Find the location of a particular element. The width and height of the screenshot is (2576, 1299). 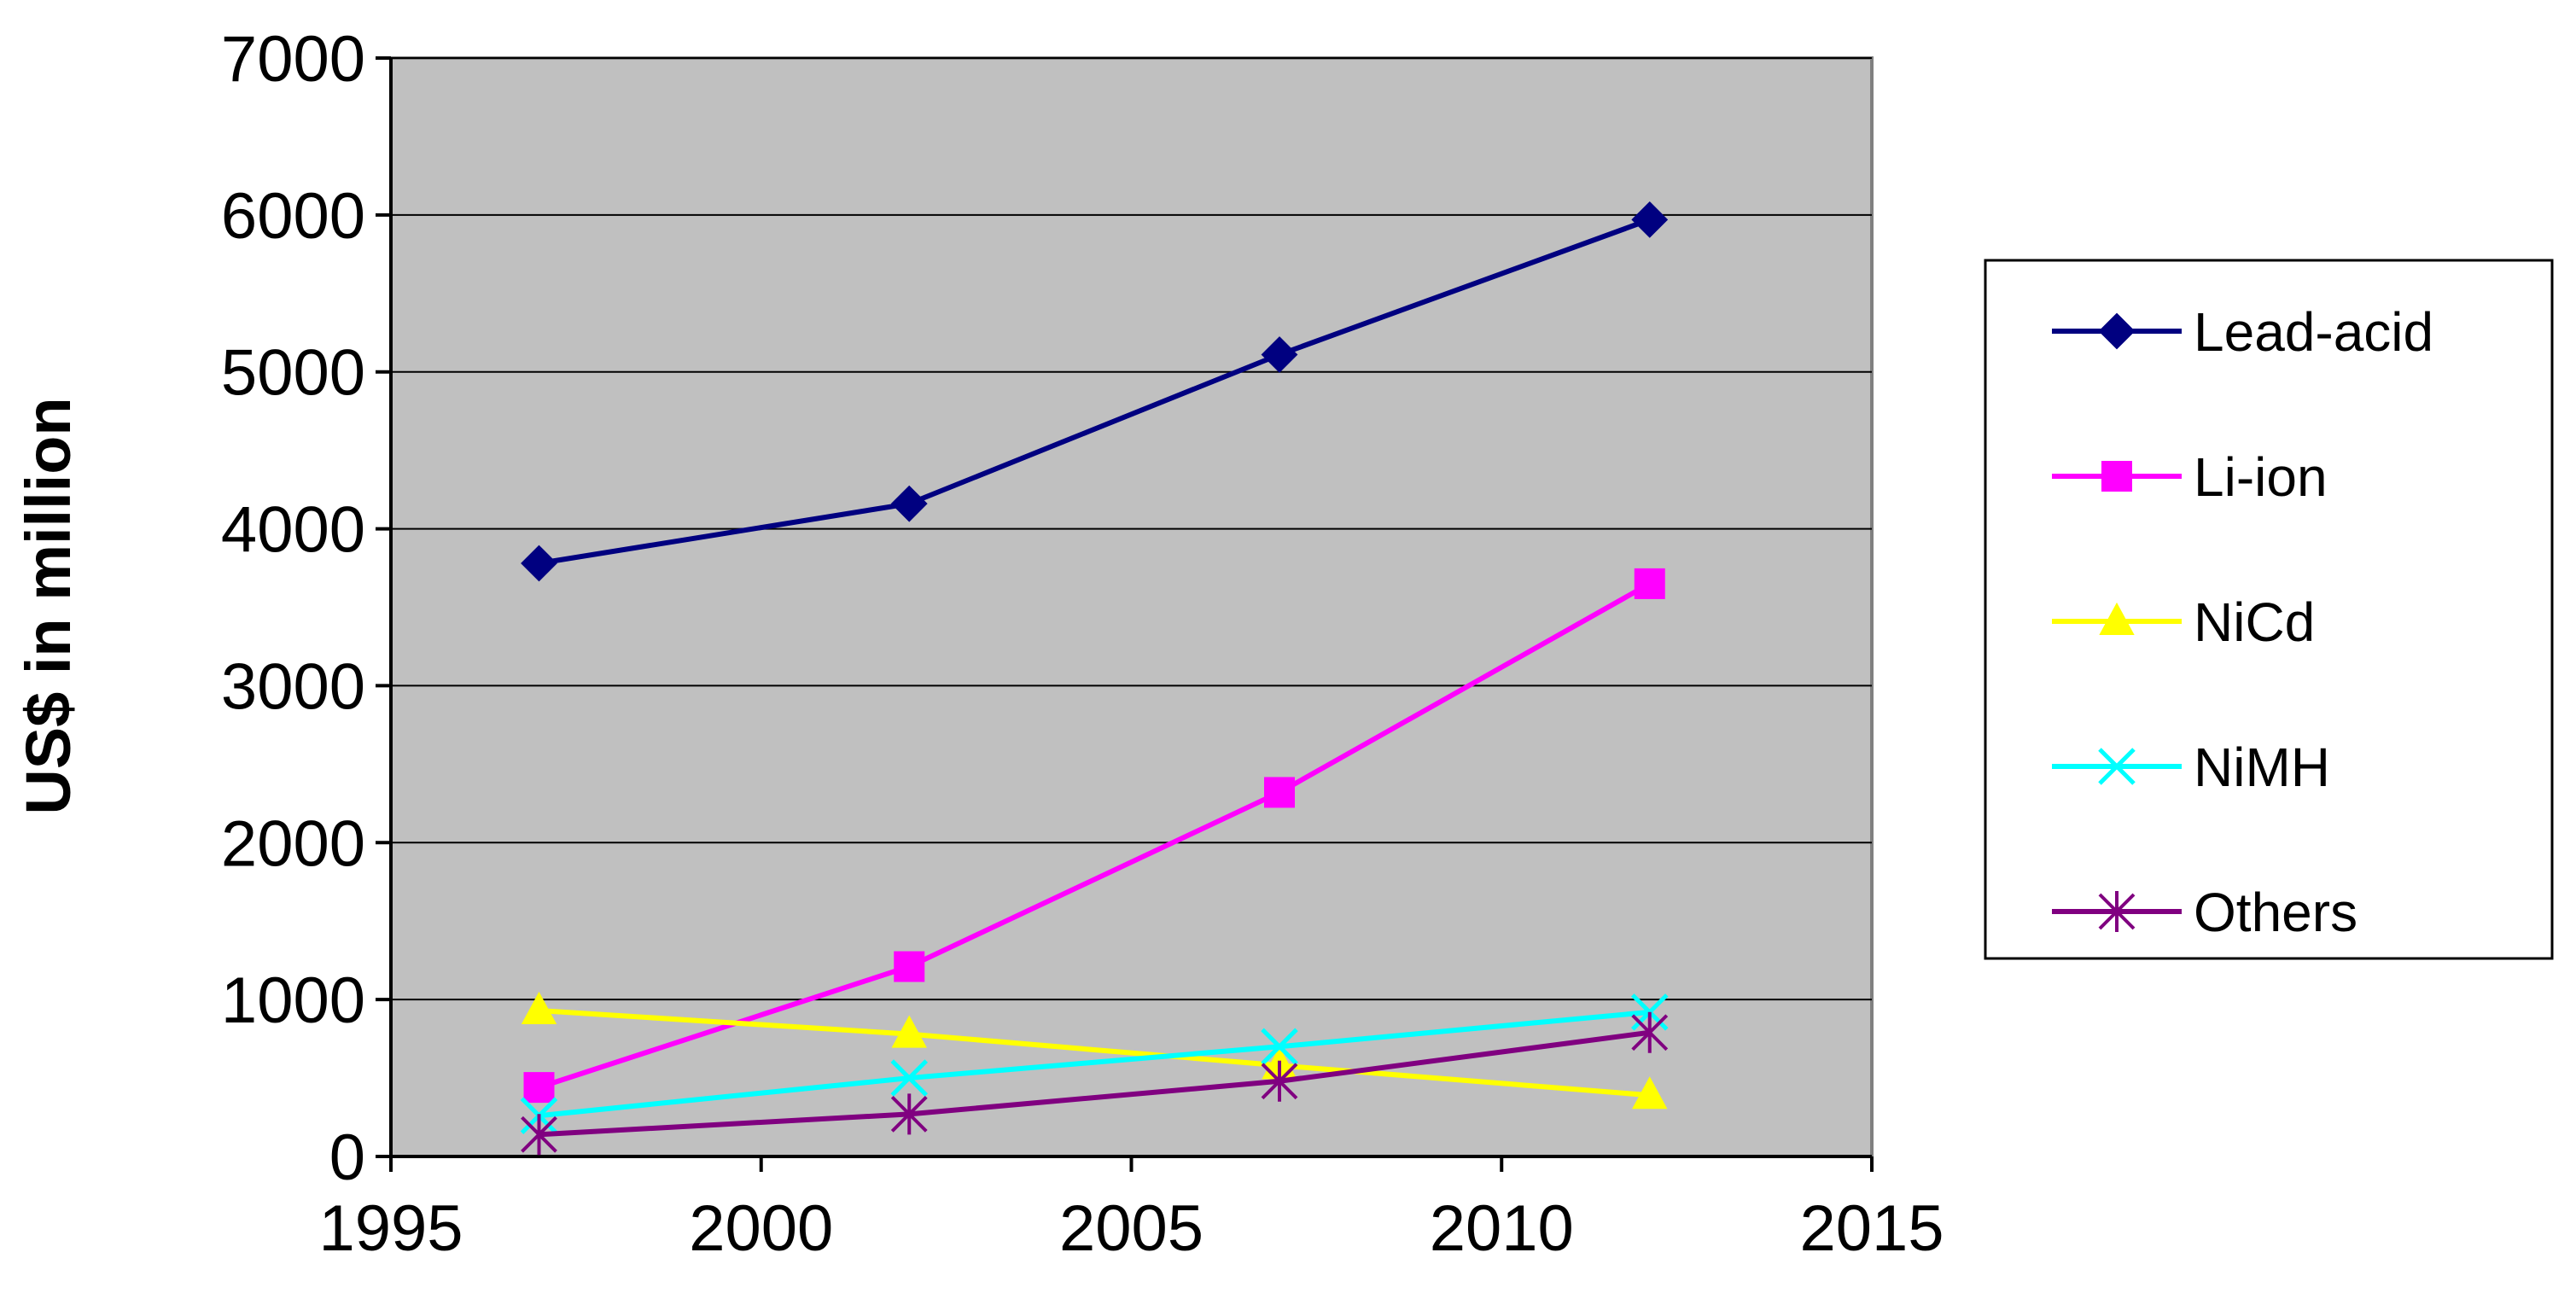

data-point-nimh-2007 is located at coordinates (1279, 1047).